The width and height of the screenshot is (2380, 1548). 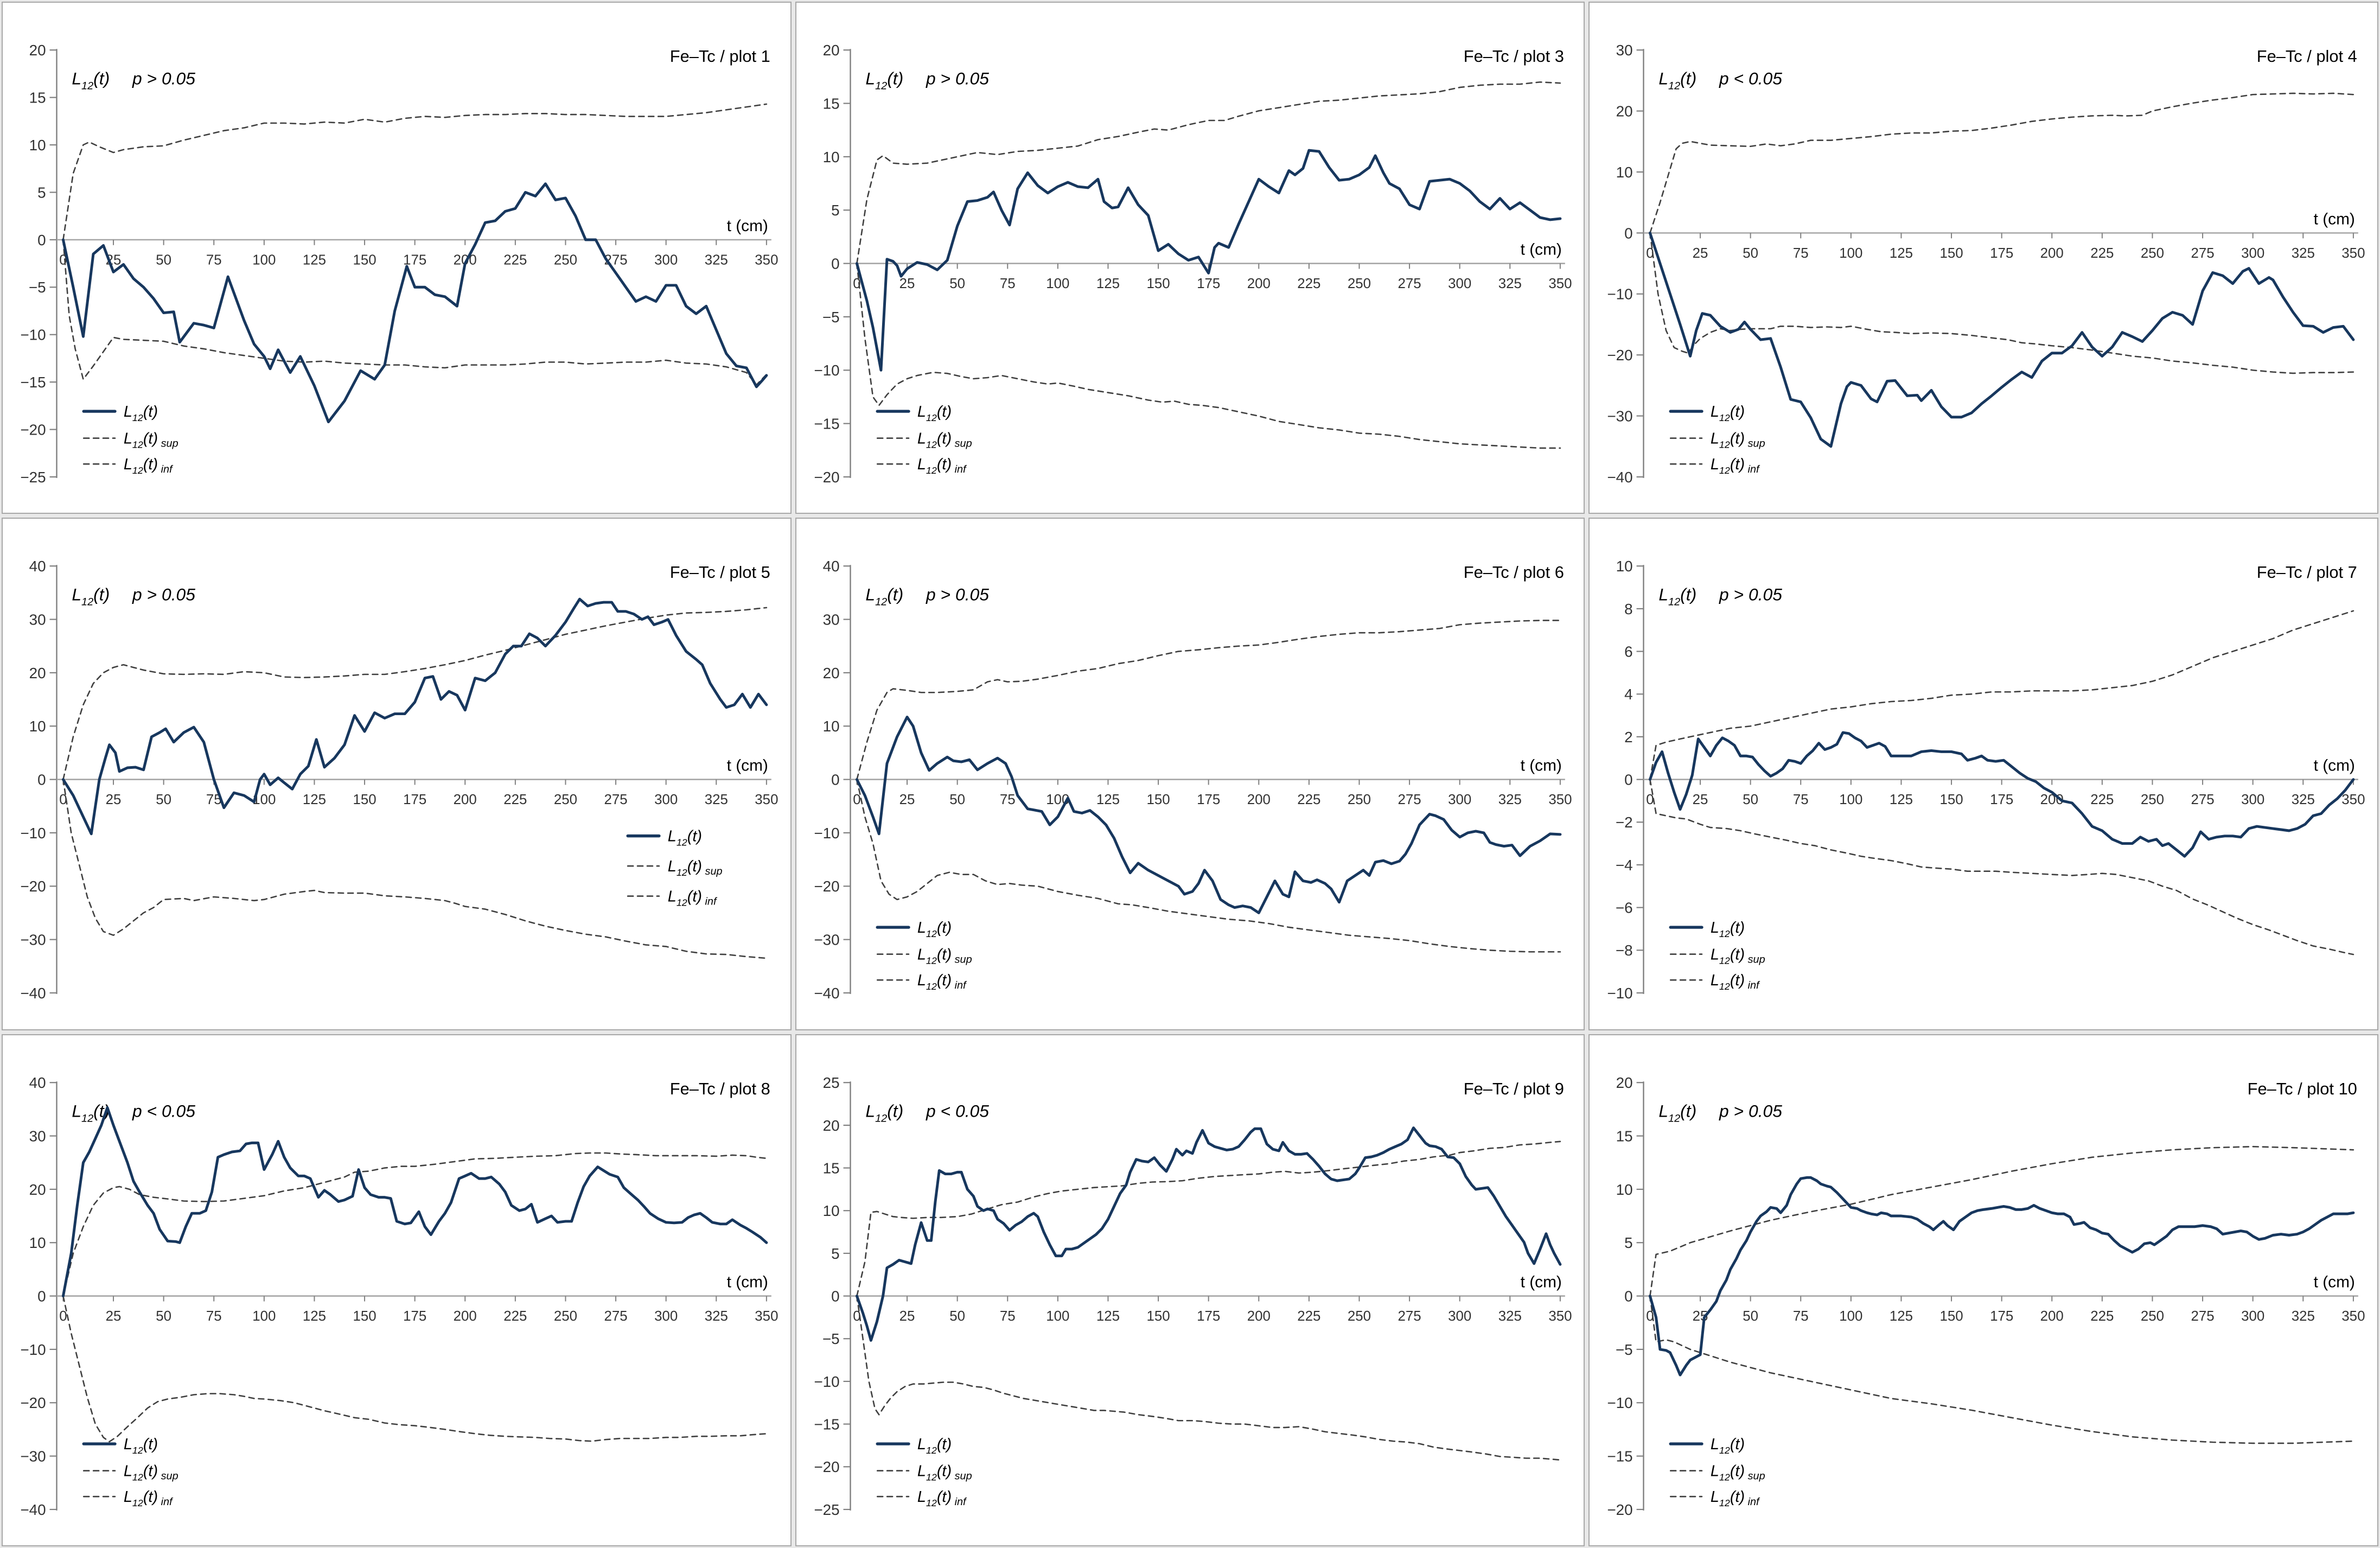 What do you see at coordinates (1700, 253) in the screenshot?
I see `x-tick-label: 25` at bounding box center [1700, 253].